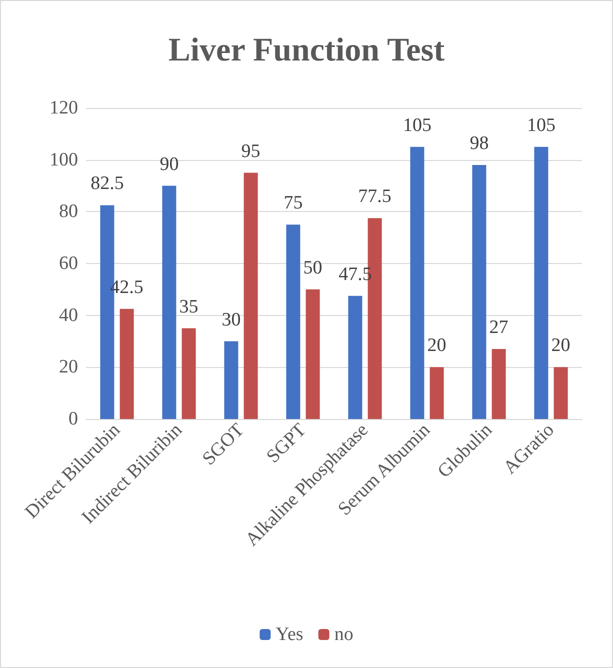  I want to click on data-label: 50, so click(312, 267).